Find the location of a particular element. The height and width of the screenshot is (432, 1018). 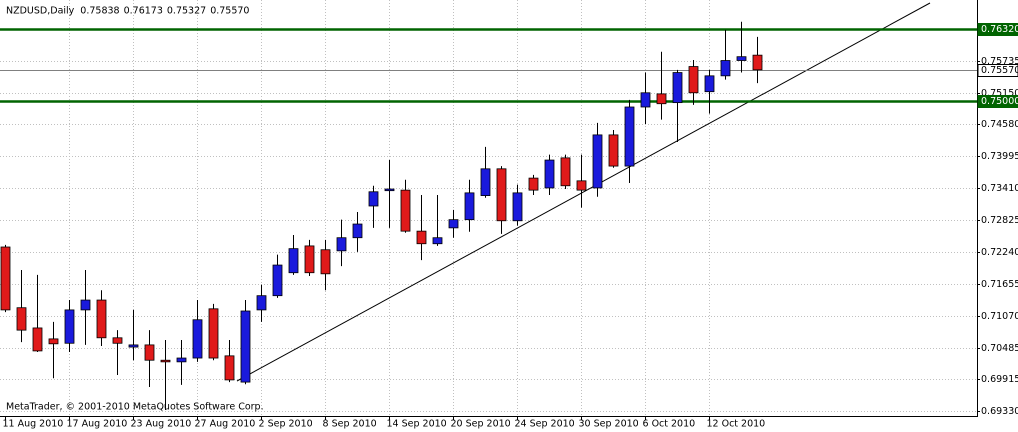

y-tick-label: 0.75150 is located at coordinates (999, 93).